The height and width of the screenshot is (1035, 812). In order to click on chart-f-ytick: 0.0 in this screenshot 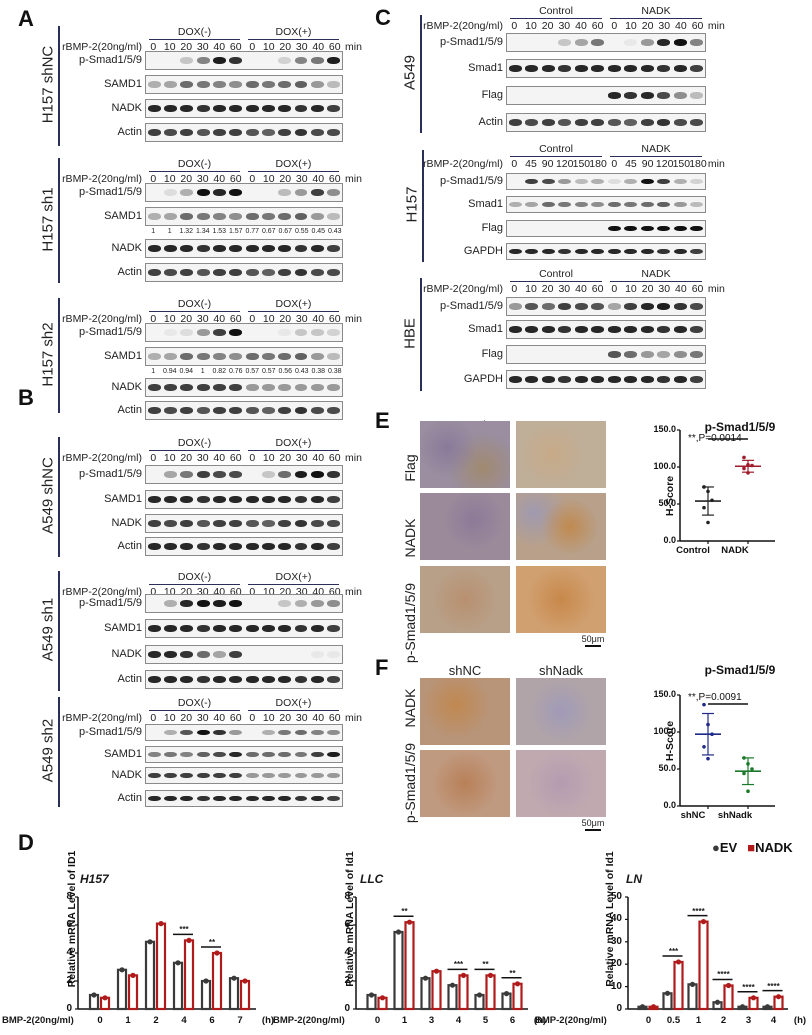, I will do `click(669, 805)`.